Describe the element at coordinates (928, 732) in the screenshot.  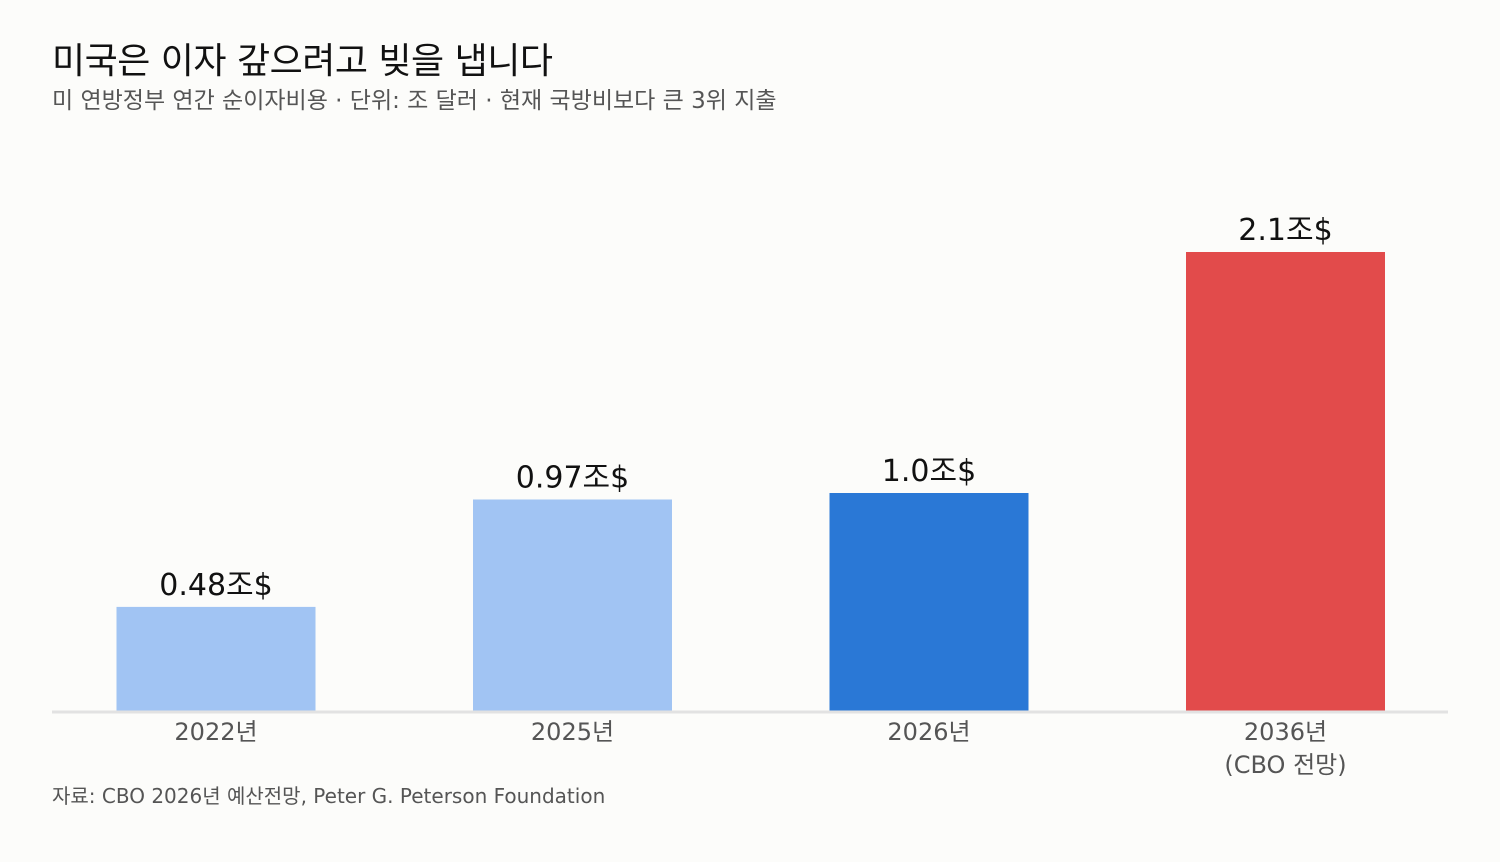
I see `x-tick-label-2: 2026년` at that location.